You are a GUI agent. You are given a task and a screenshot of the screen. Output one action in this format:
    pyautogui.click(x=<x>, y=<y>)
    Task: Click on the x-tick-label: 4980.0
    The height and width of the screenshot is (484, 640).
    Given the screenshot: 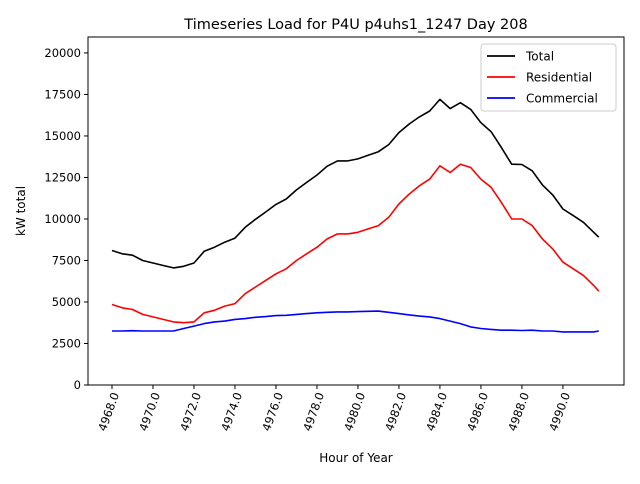 What is the action you would take?
    pyautogui.click(x=354, y=411)
    